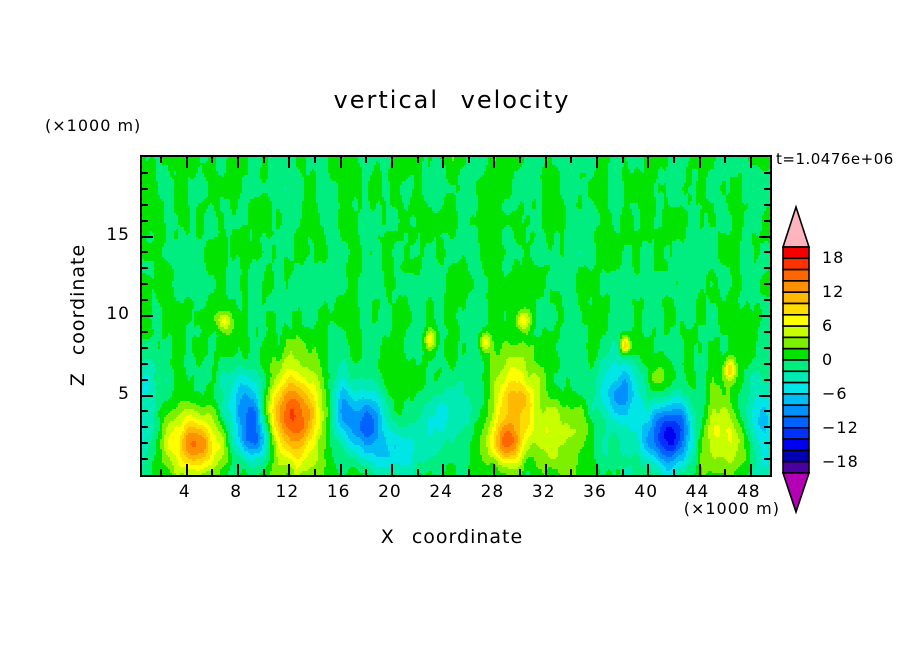  What do you see at coordinates (828, 326) in the screenshot?
I see `colorbar-level-label: 6` at bounding box center [828, 326].